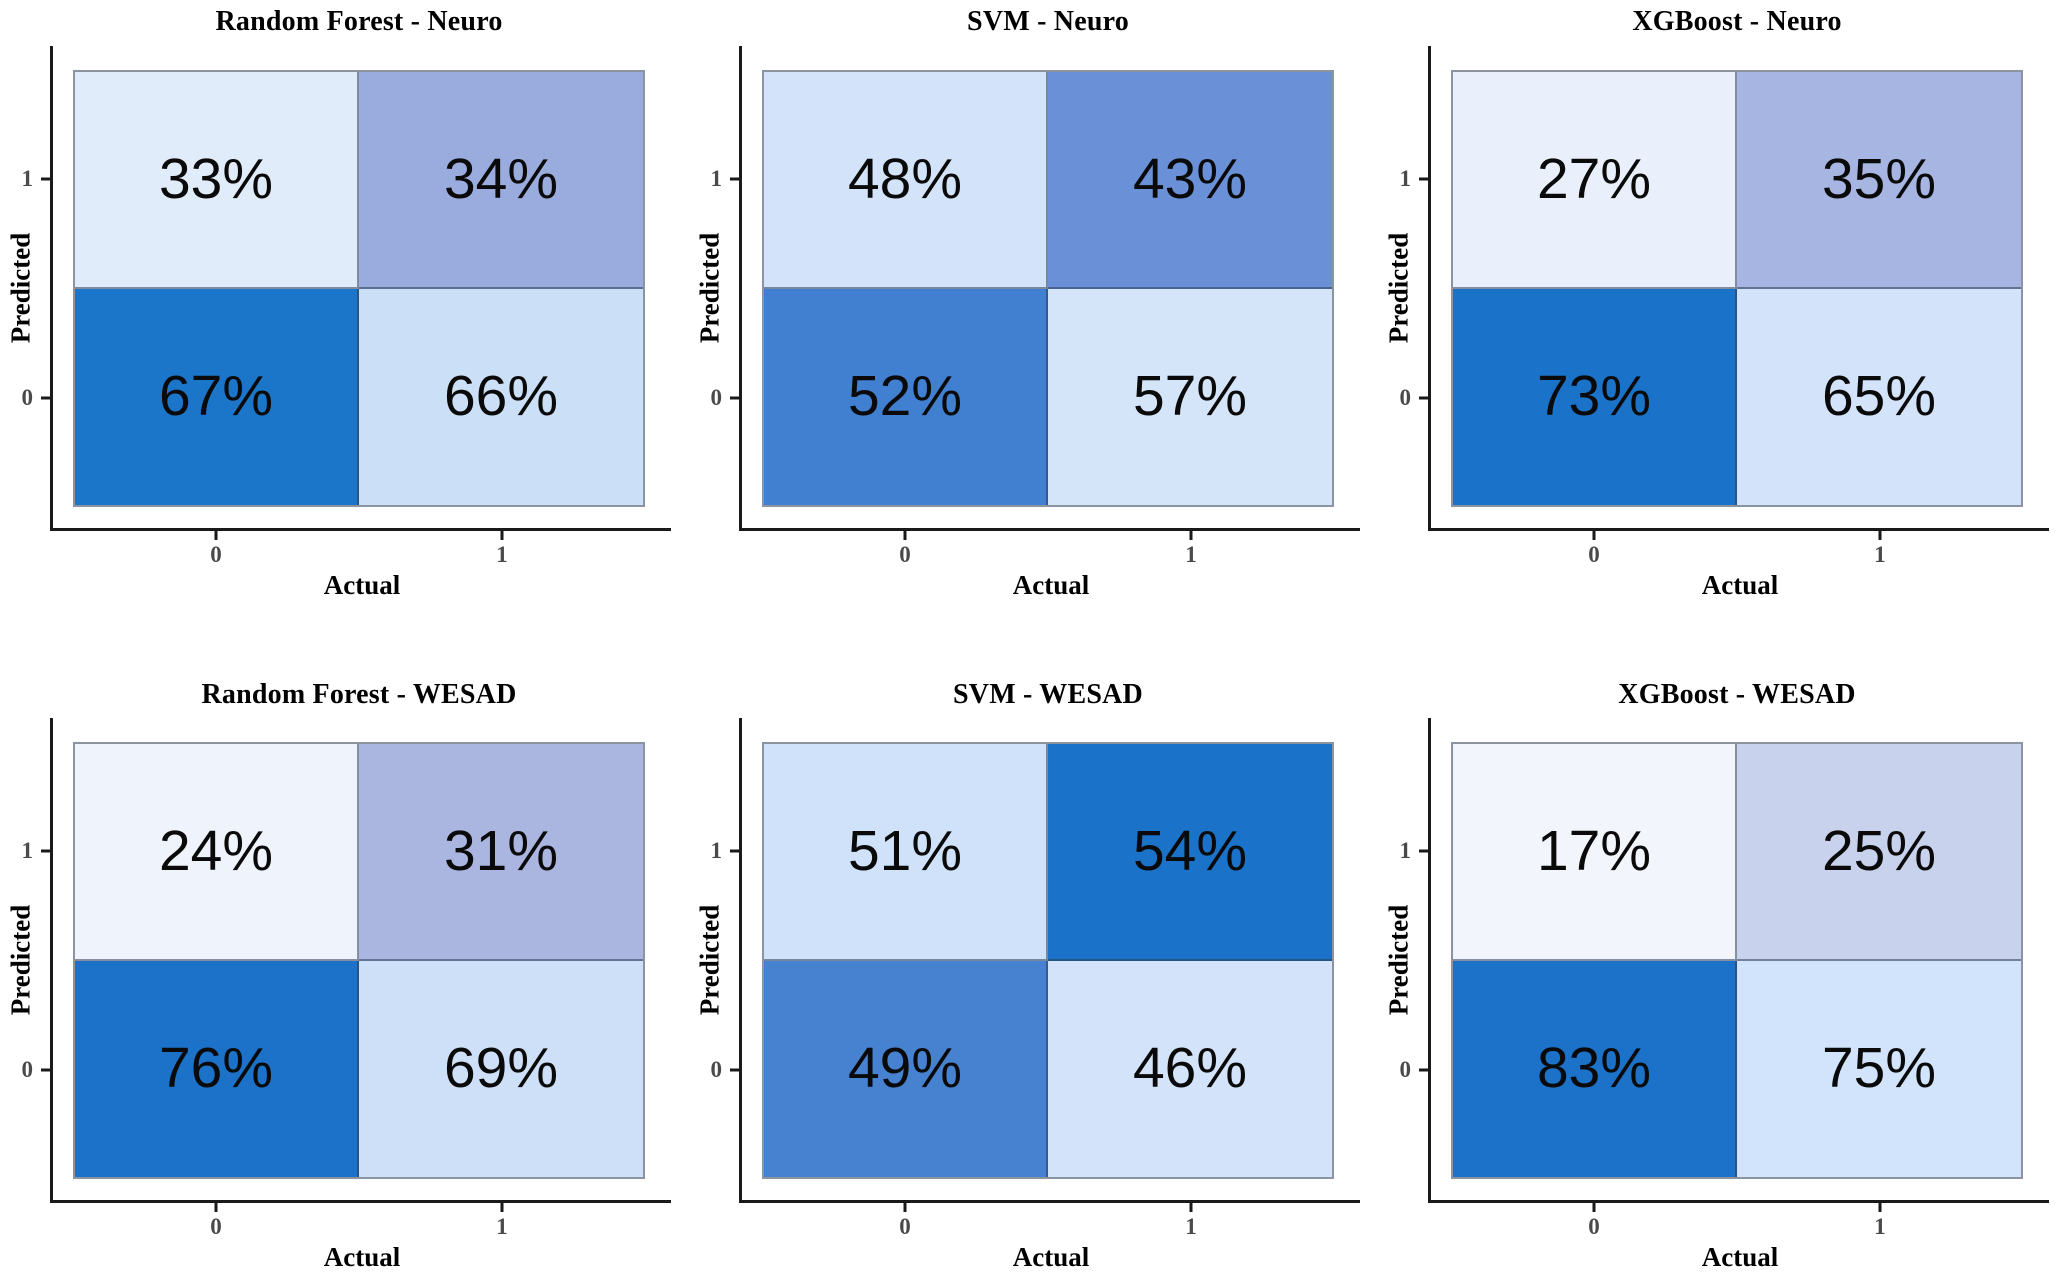 The height and width of the screenshot is (1278, 2067). I want to click on cell-pred1-actual1: 35%, so click(1879, 180).